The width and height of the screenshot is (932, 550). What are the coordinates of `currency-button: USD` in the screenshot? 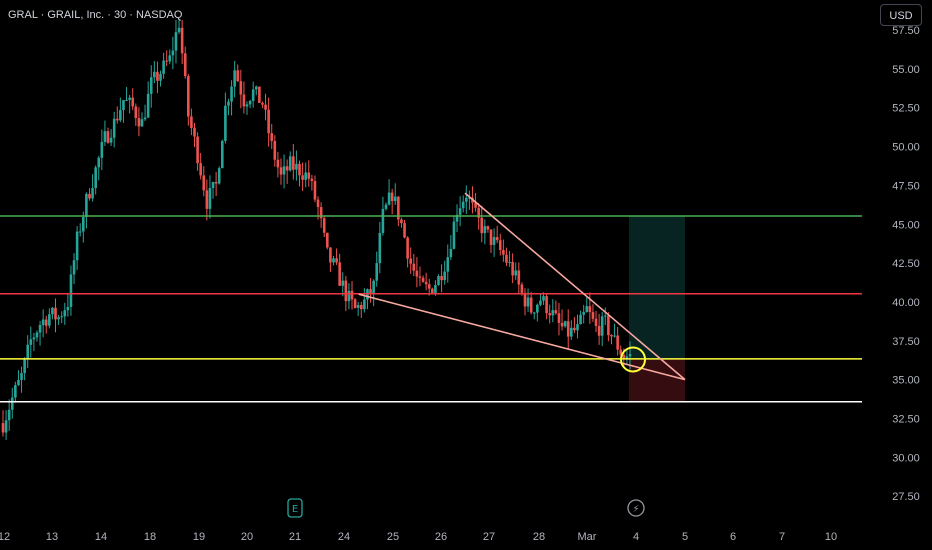 It's located at (901, 15).